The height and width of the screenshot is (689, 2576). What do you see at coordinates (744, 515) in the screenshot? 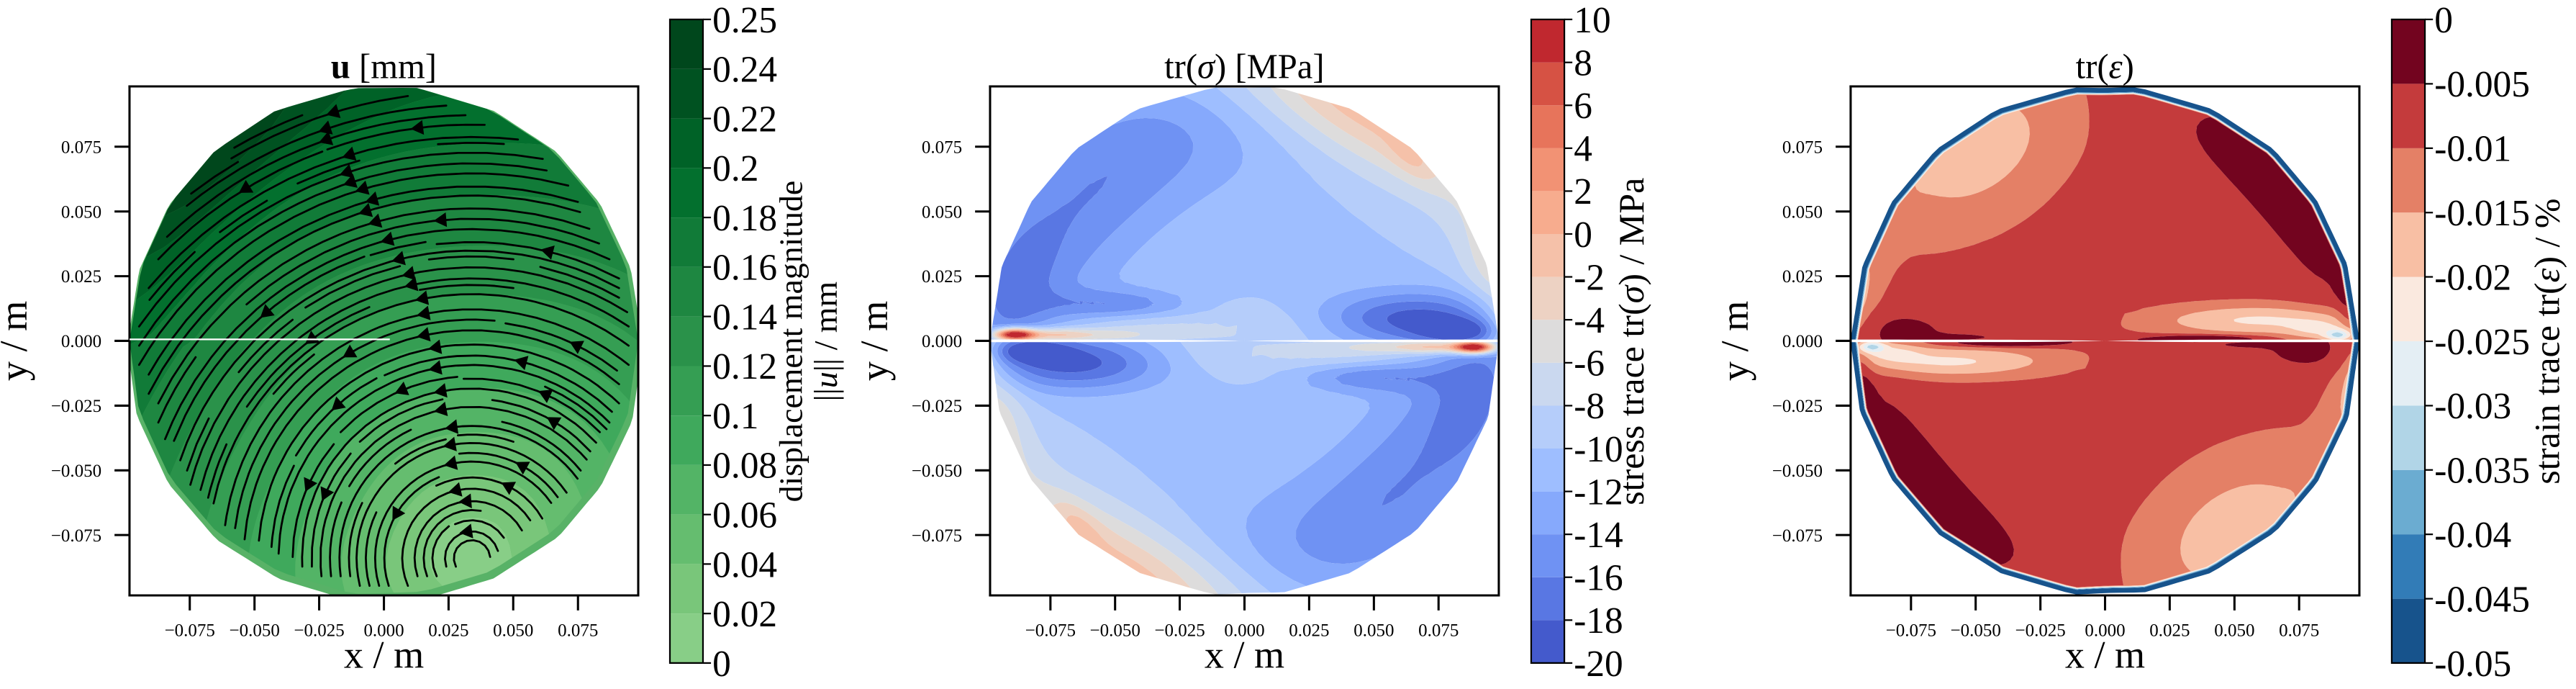
I see `svg-text: 0.06` at bounding box center [744, 515].